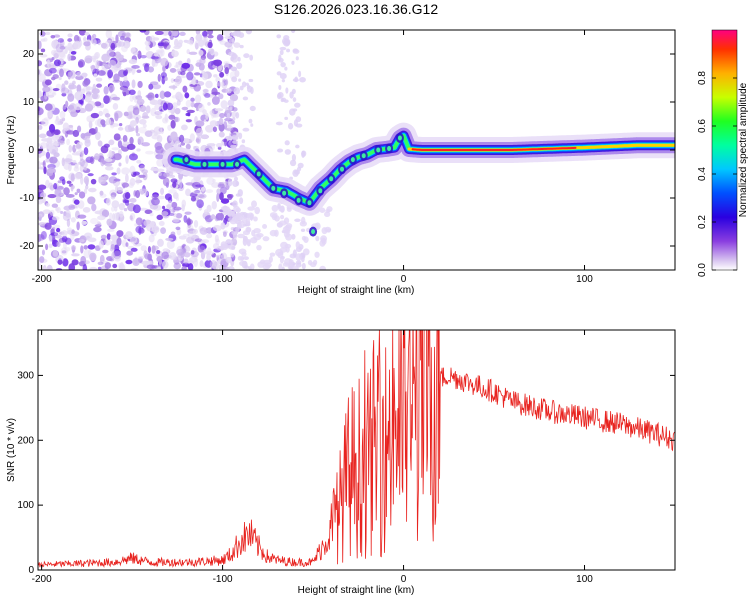 The width and height of the screenshot is (750, 600). Describe the element at coordinates (11, 150) in the screenshot. I see `spectrogram-y-label: Frequency (Hz)` at that location.